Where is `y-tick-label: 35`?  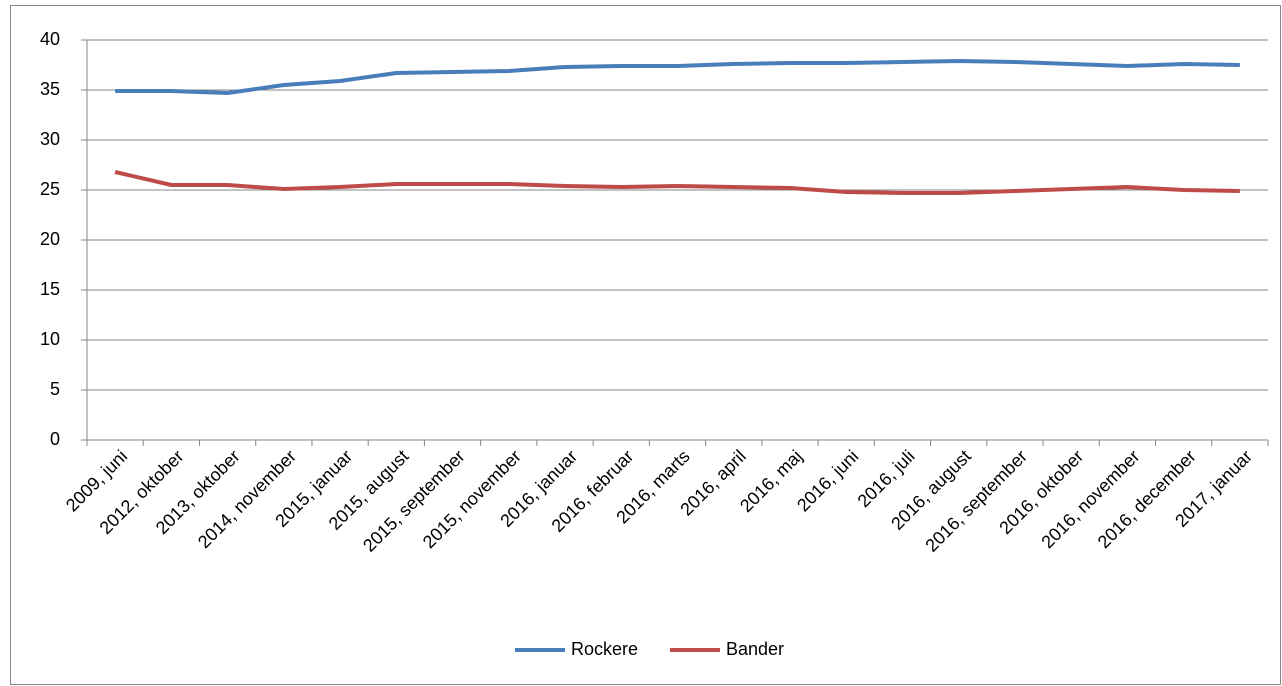 y-tick-label: 35 is located at coordinates (50, 89).